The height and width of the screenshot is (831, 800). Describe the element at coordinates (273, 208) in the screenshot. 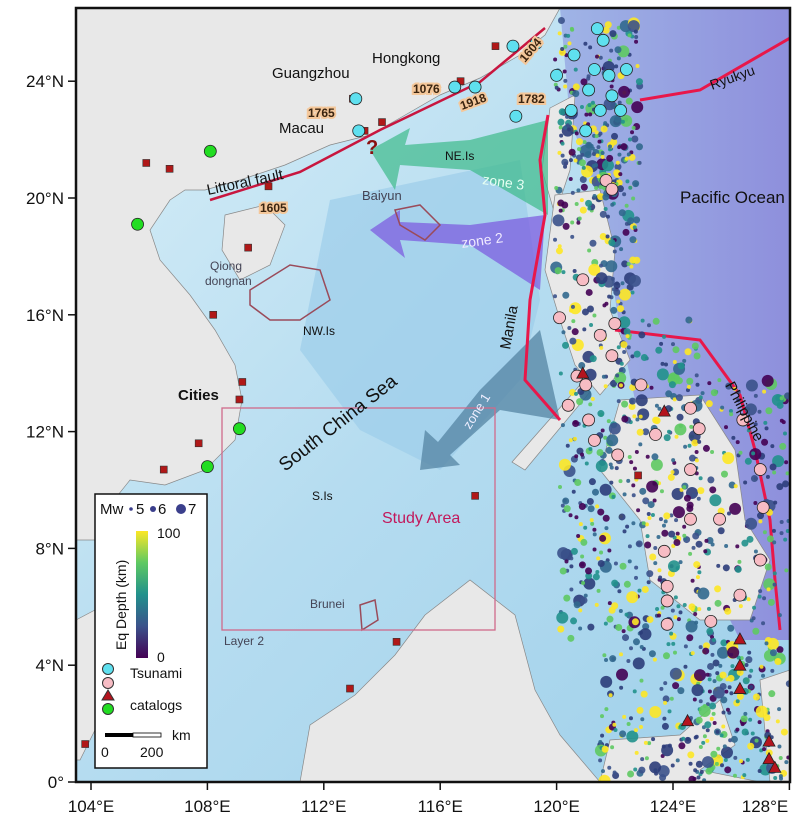

I see `date-1605: 1605` at that location.